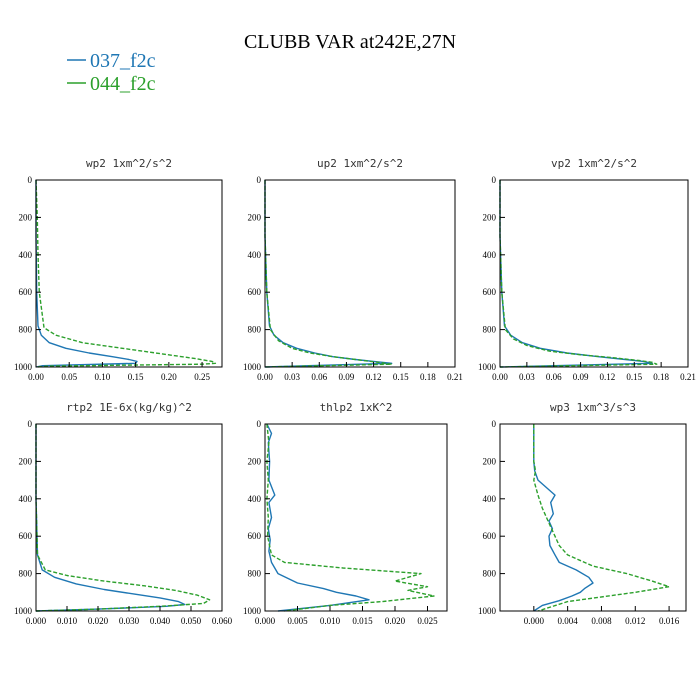  I want to click on x-tick-label: 0.25, so click(202, 377).